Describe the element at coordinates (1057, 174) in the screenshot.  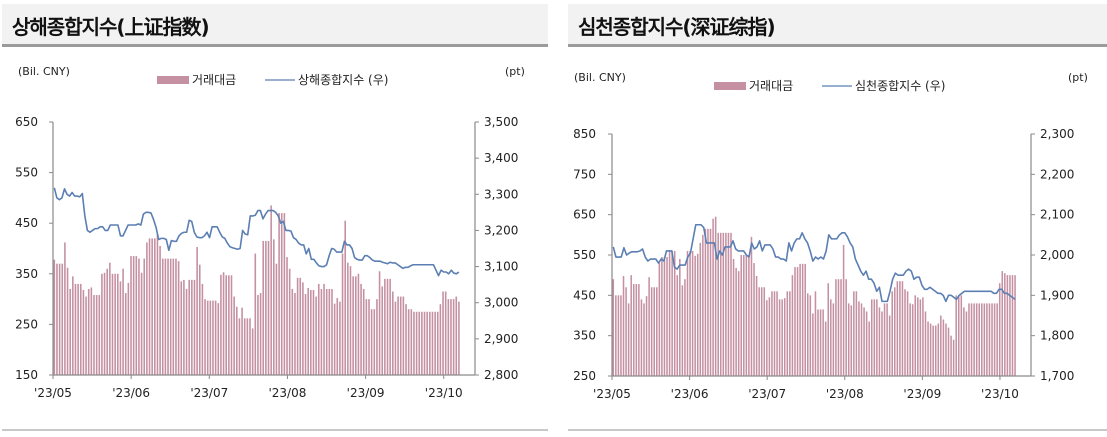
I see `right-tick-label: 2,200` at that location.